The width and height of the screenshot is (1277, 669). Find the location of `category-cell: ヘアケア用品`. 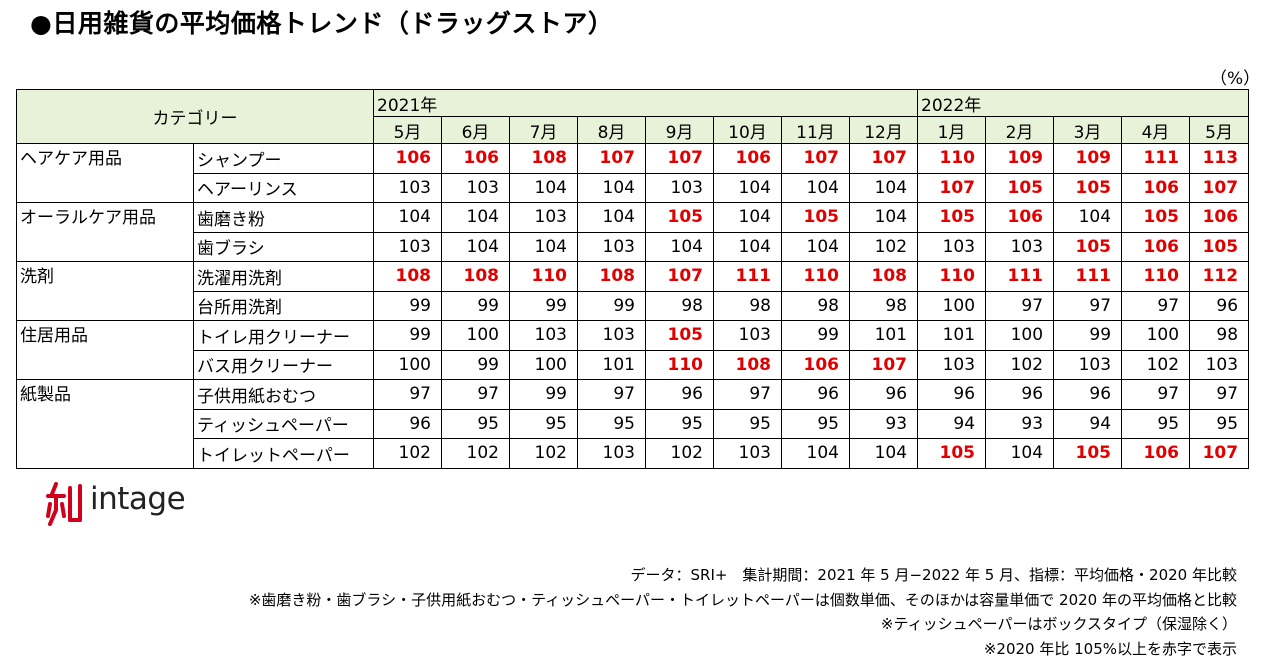

category-cell: ヘアケア用品 is located at coordinates (105, 173).